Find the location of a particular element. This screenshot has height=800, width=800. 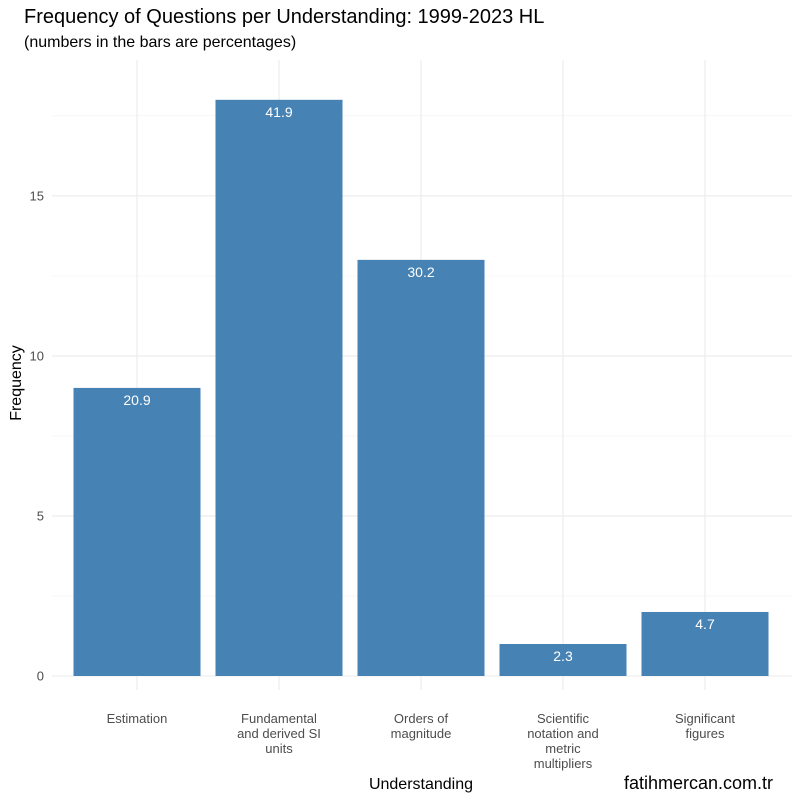

bar-data-label: 41.9 is located at coordinates (278, 112).